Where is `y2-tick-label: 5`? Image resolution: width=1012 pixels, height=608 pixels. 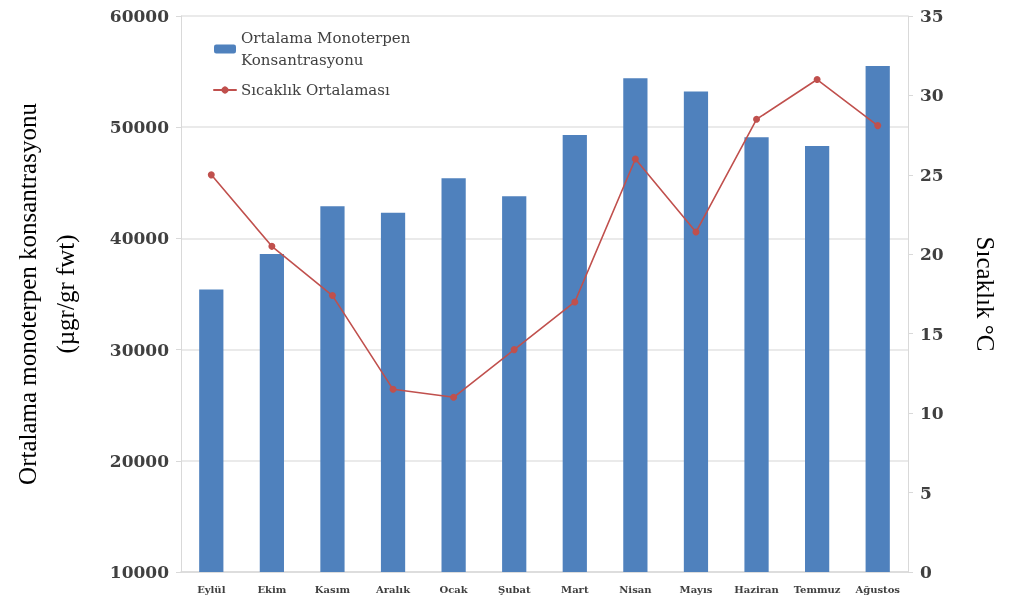
y2-tick-label: 5 is located at coordinates (926, 492).